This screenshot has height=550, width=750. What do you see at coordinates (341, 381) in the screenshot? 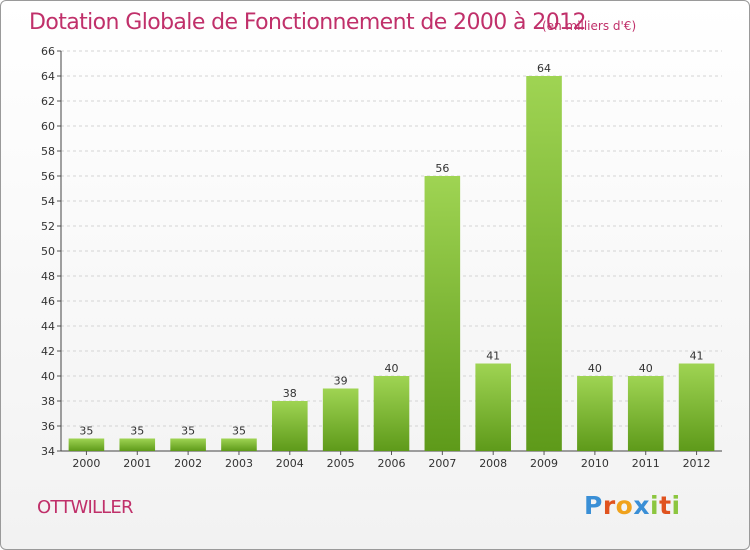
I see `data-label-2005: 39` at bounding box center [341, 381].